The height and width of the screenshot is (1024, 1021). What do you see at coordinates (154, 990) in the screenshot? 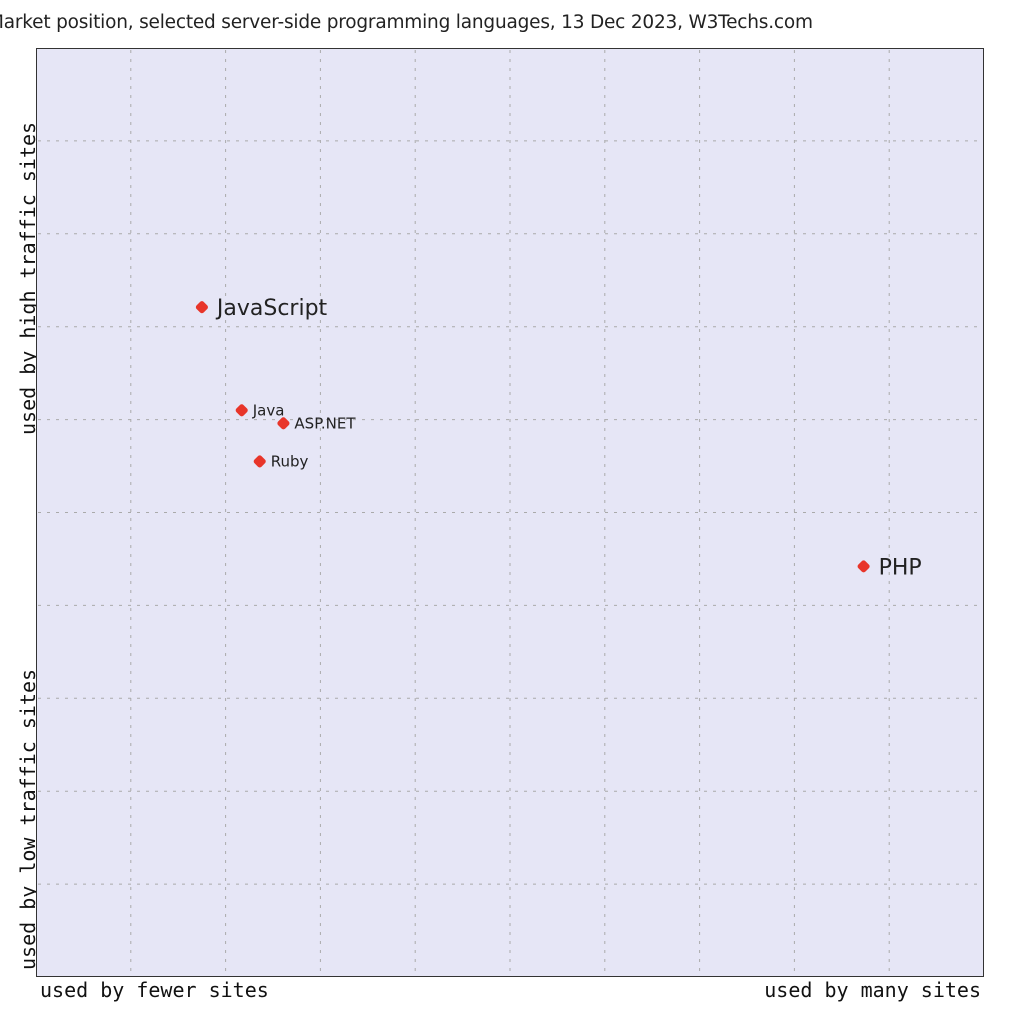
I see `x-axis-label-low: used by fewer sites` at bounding box center [154, 990].